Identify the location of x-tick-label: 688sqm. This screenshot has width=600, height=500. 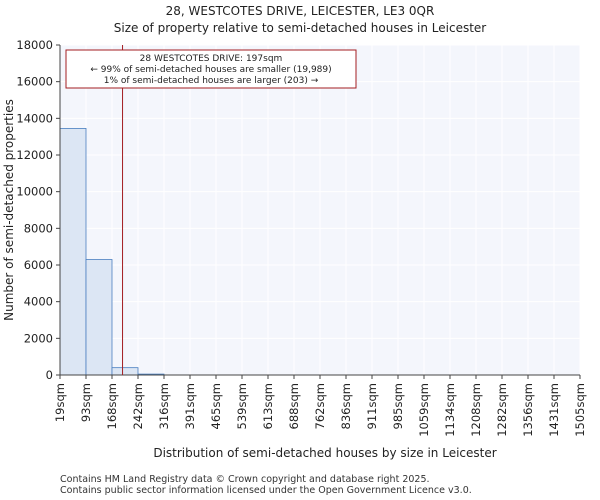
(294, 406).